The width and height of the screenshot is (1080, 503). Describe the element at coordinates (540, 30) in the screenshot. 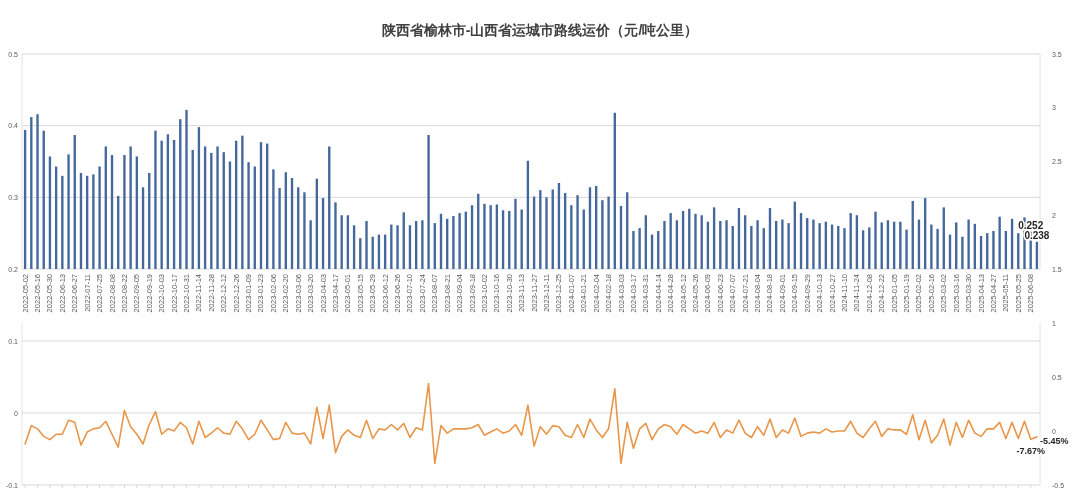

I see `chart-title: 陕西省榆林市-山西省运城市路线运价（元/吨公里）` at that location.